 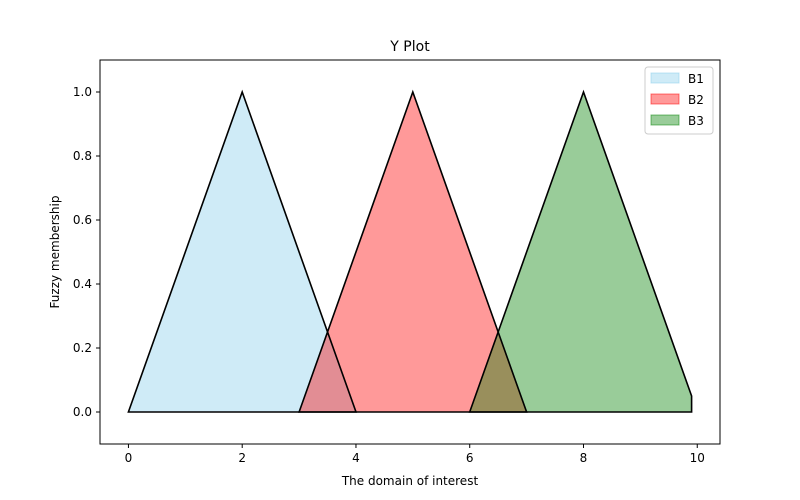 I want to click on x-tick-label: 10, so click(x=697, y=458).